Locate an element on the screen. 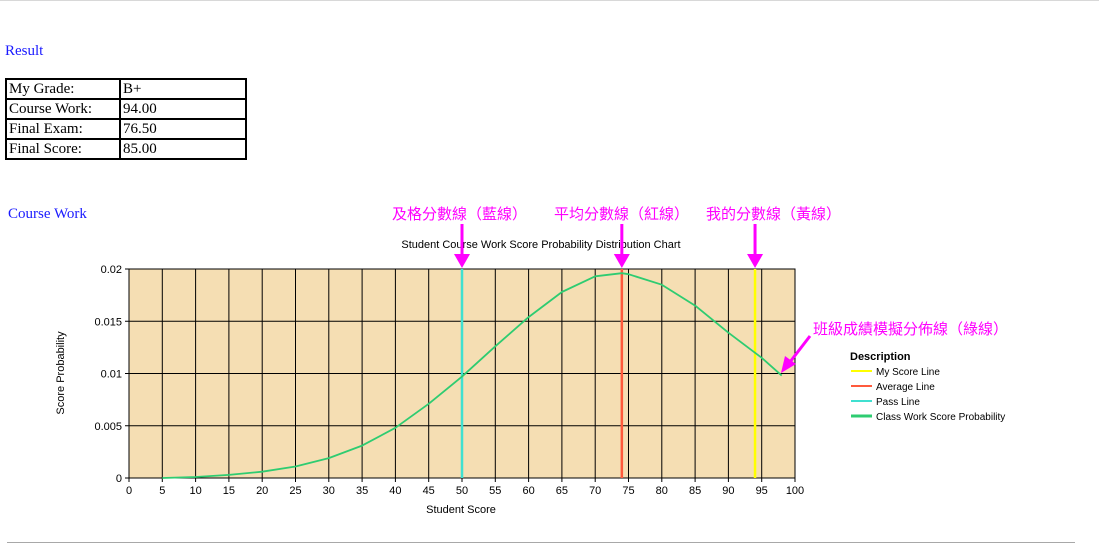  y-tick-label: 0.02 is located at coordinates (111, 270).